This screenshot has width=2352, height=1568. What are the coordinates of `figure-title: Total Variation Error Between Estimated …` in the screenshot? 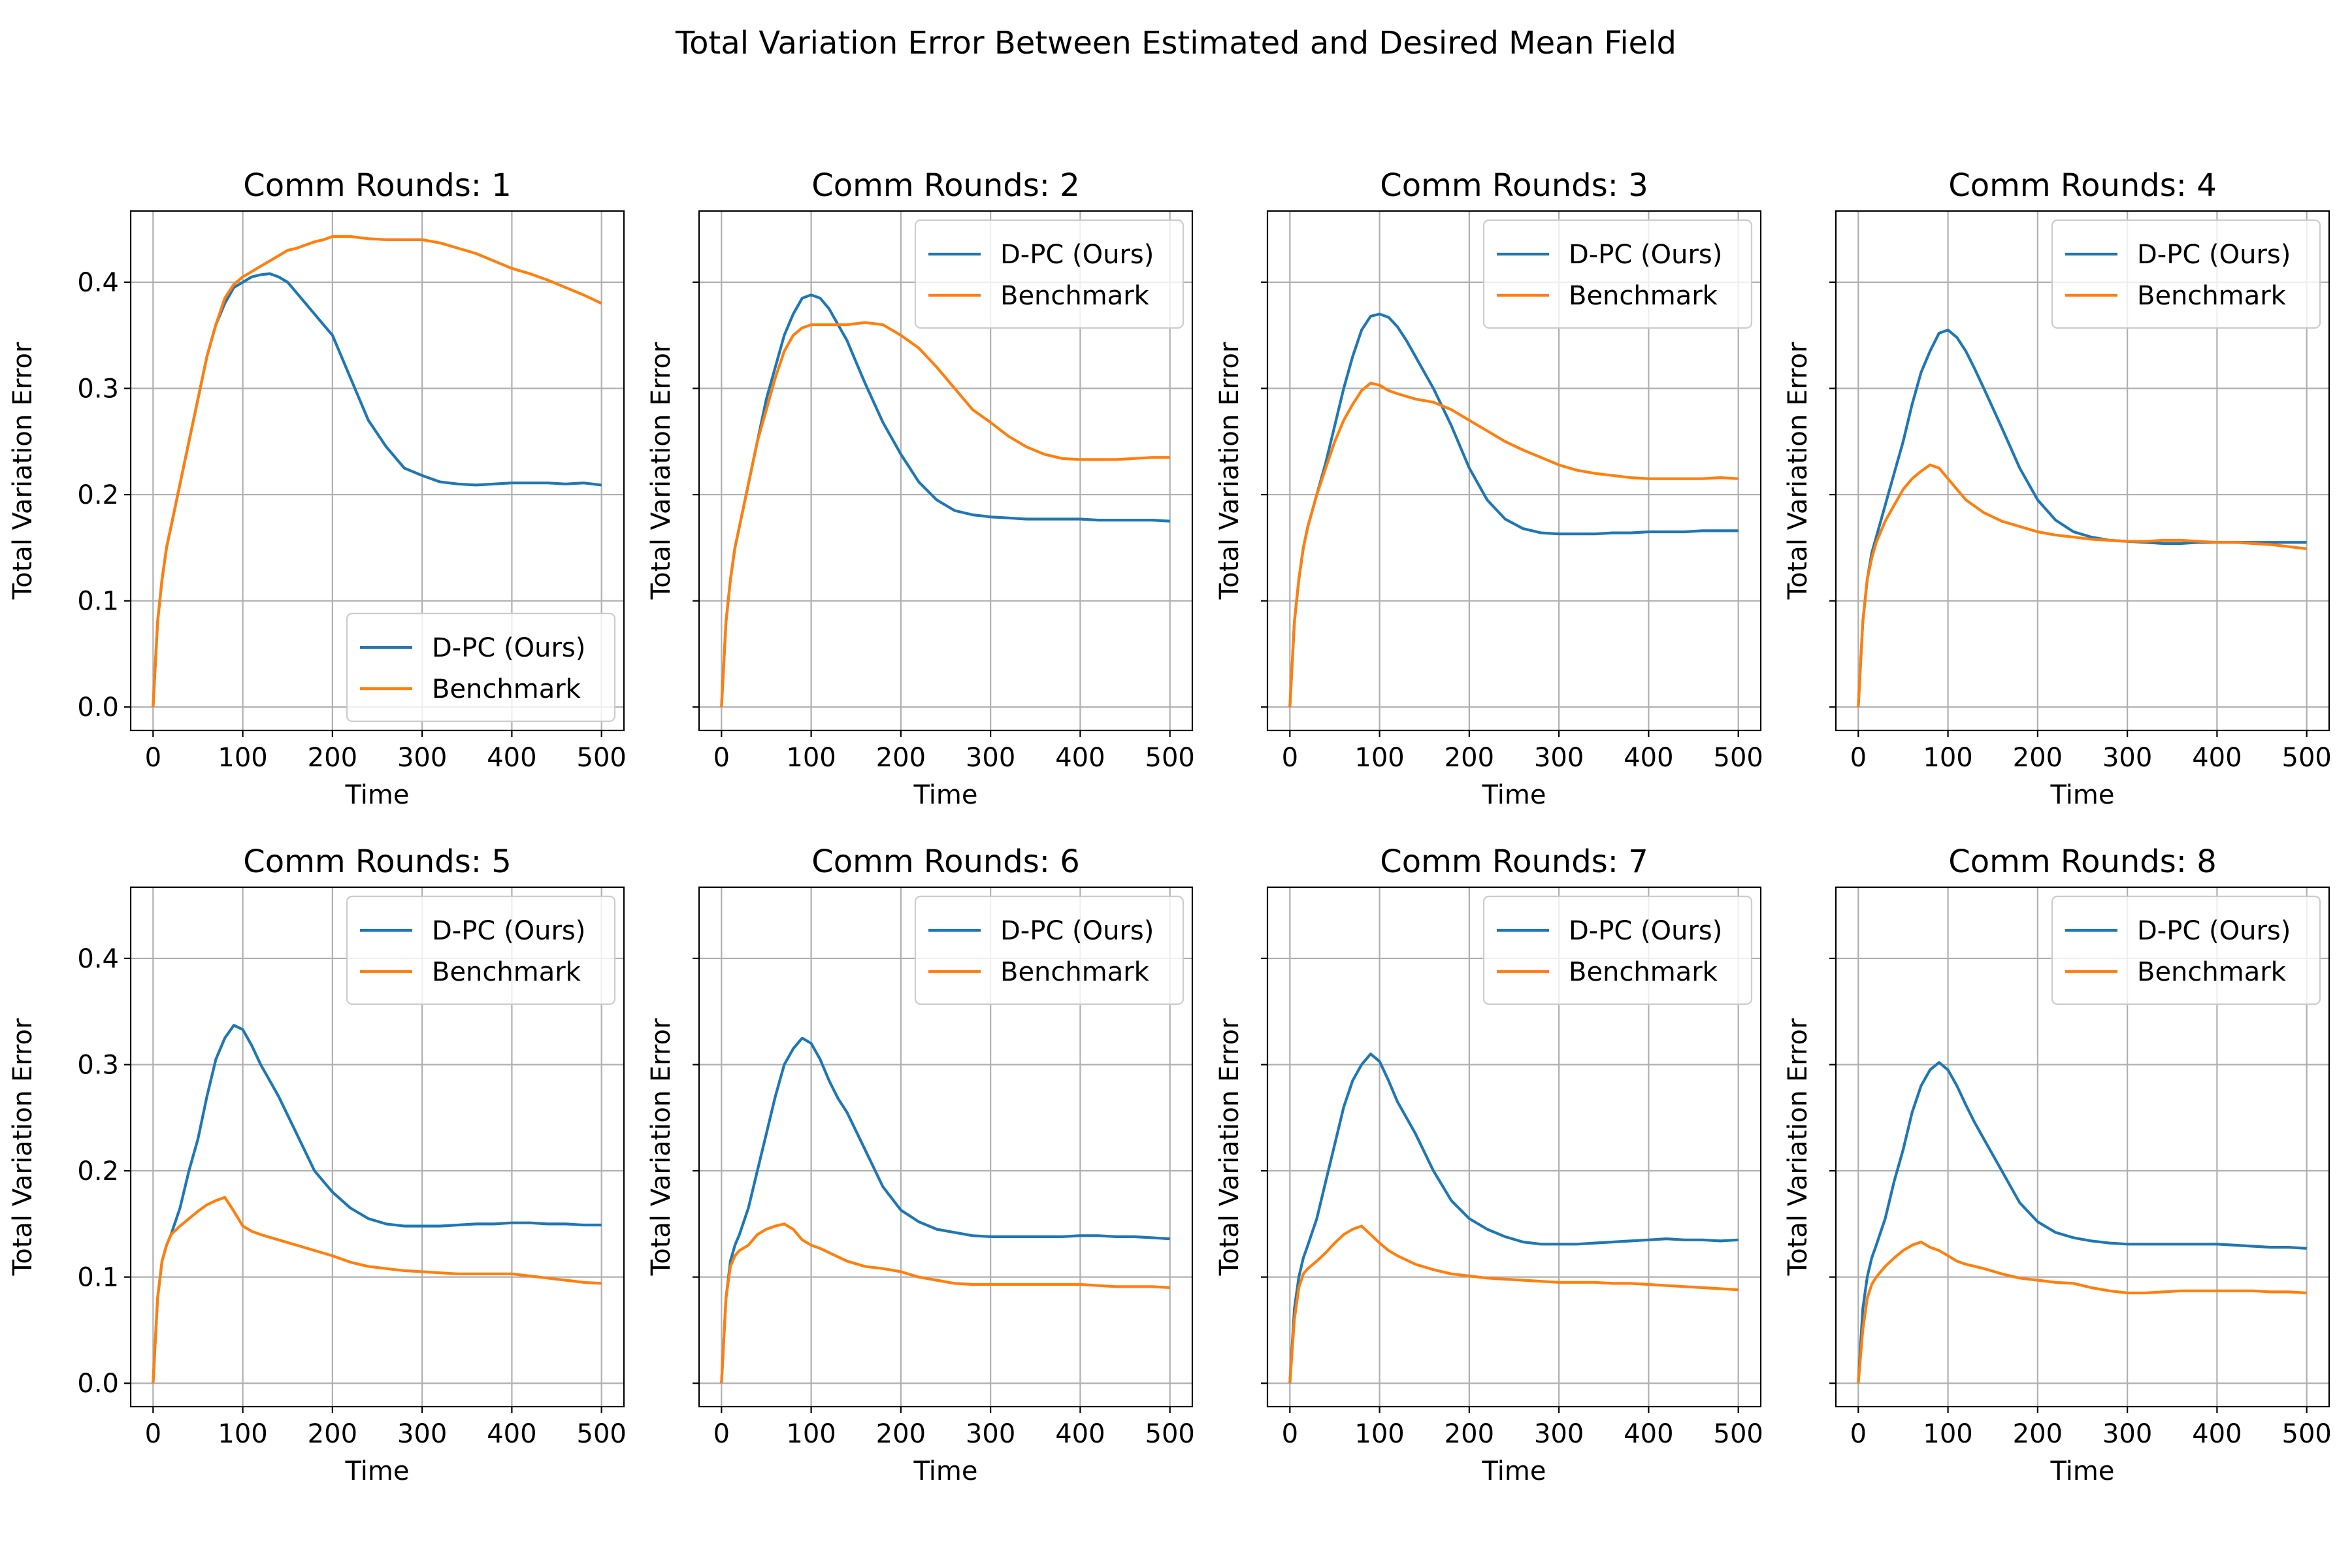 It's located at (1175, 43).